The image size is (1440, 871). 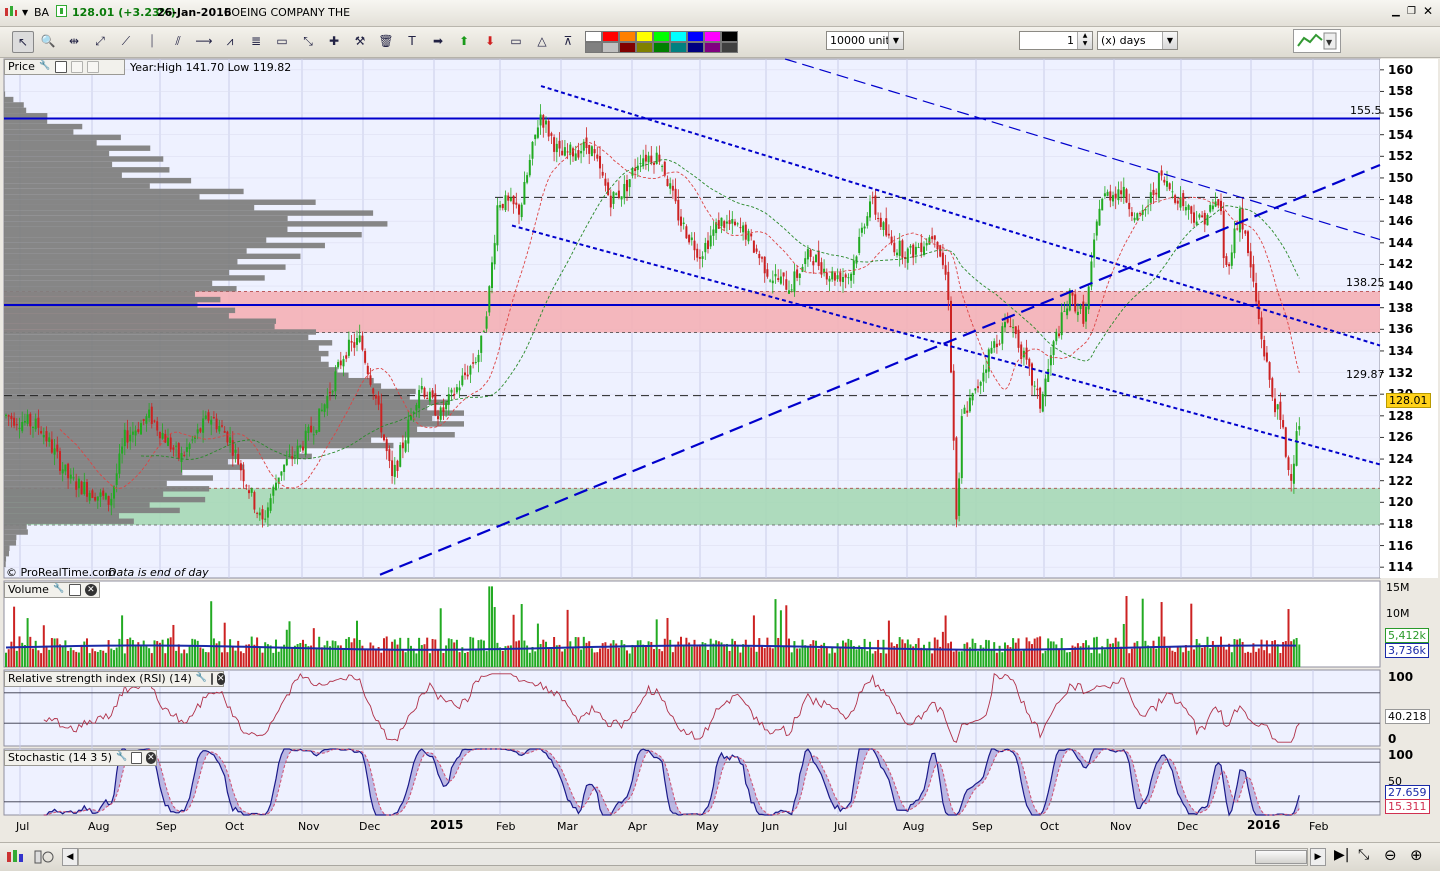 What do you see at coordinates (74, 41) in the screenshot?
I see `horizontal-line-icon: ⇹` at bounding box center [74, 41].